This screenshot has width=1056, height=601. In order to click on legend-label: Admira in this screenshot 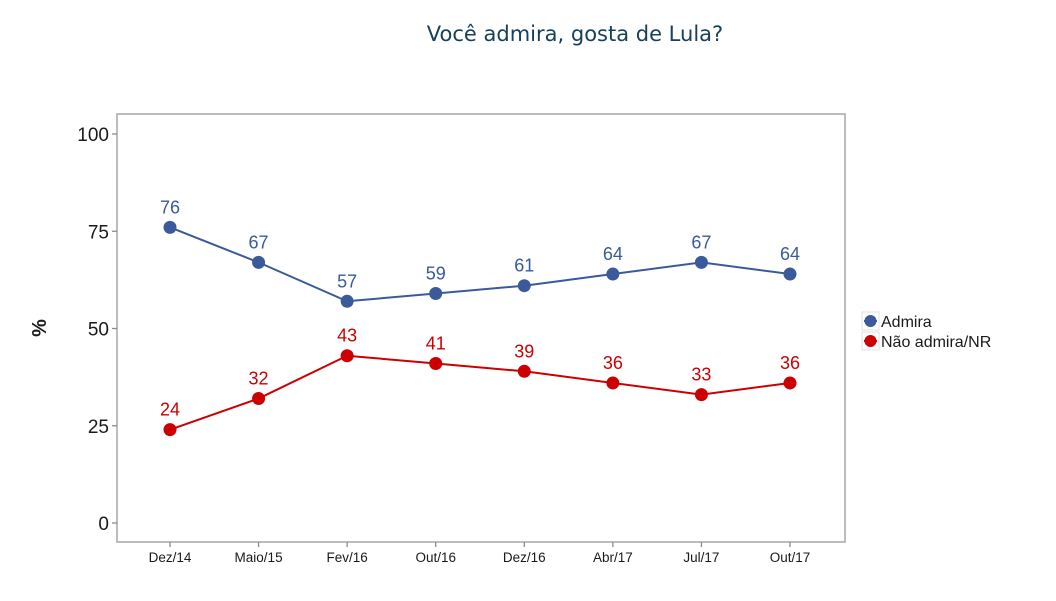, I will do `click(906, 322)`.